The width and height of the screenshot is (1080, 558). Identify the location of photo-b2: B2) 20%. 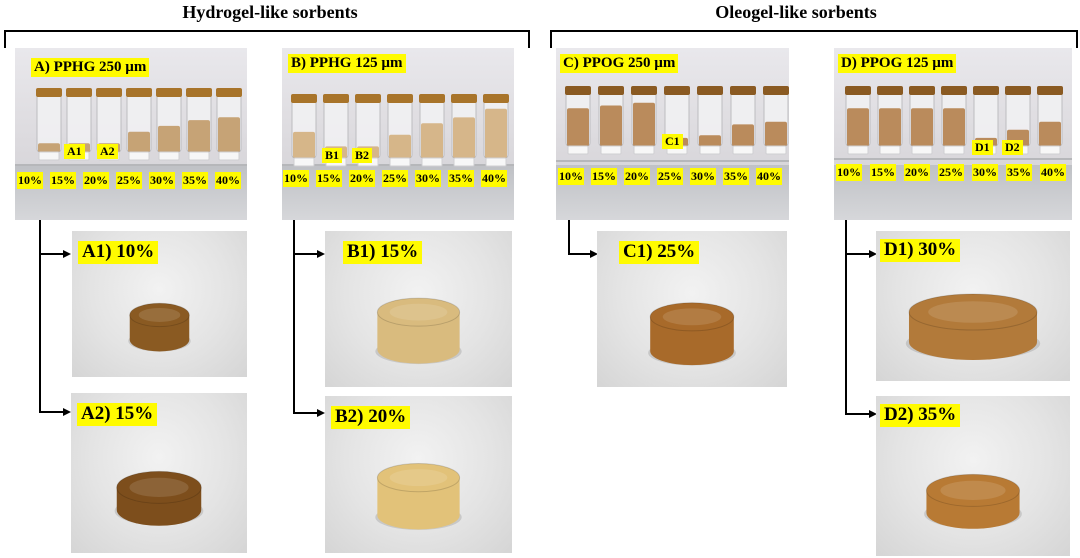
(418, 474).